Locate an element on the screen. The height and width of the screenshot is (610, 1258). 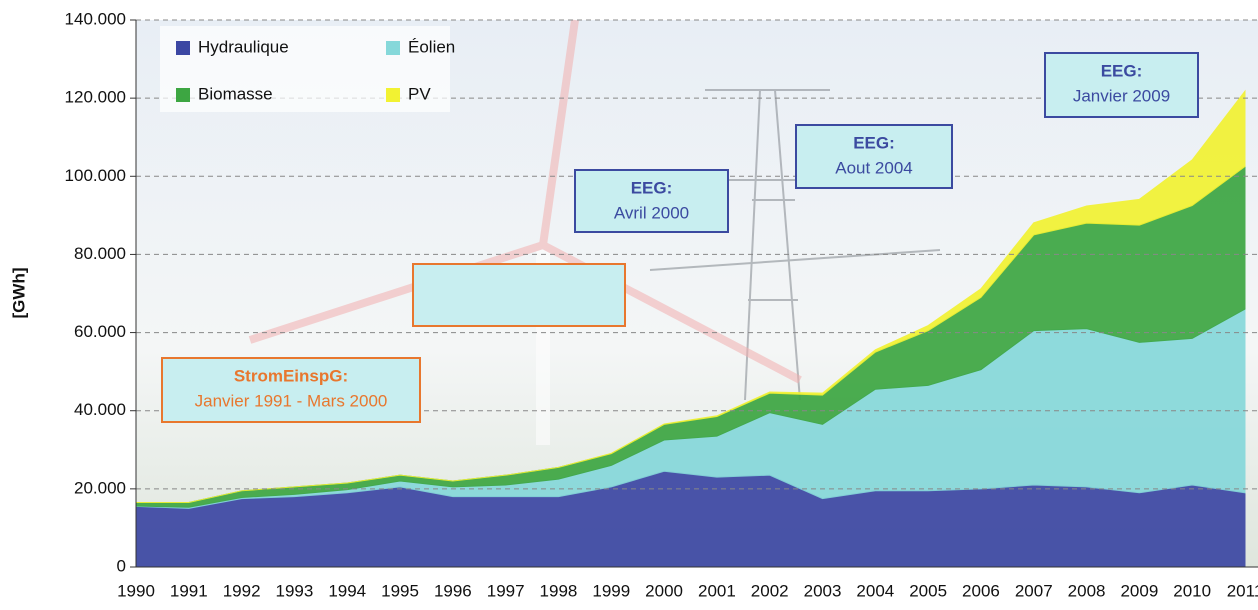
x-tick-label: 1994 is located at coordinates (347, 590).